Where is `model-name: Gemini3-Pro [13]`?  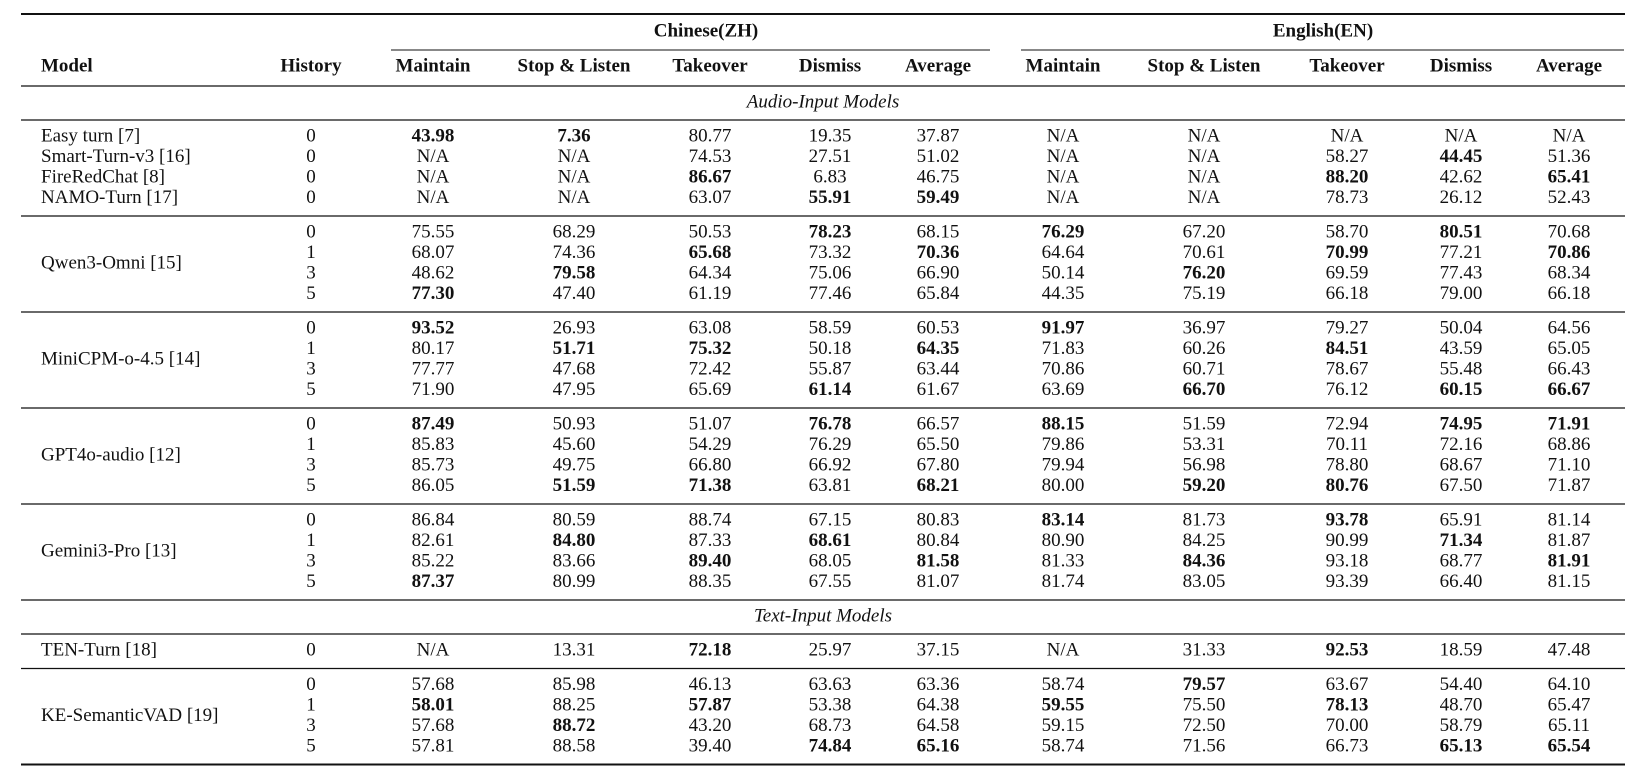
model-name: Gemini3-Pro [13] is located at coordinates (109, 550).